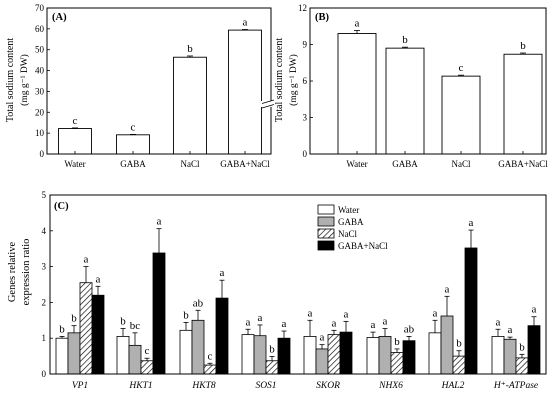 The width and height of the screenshot is (550, 404). I want to click on panel-a-ytick-label: 70, so click(40, 8).